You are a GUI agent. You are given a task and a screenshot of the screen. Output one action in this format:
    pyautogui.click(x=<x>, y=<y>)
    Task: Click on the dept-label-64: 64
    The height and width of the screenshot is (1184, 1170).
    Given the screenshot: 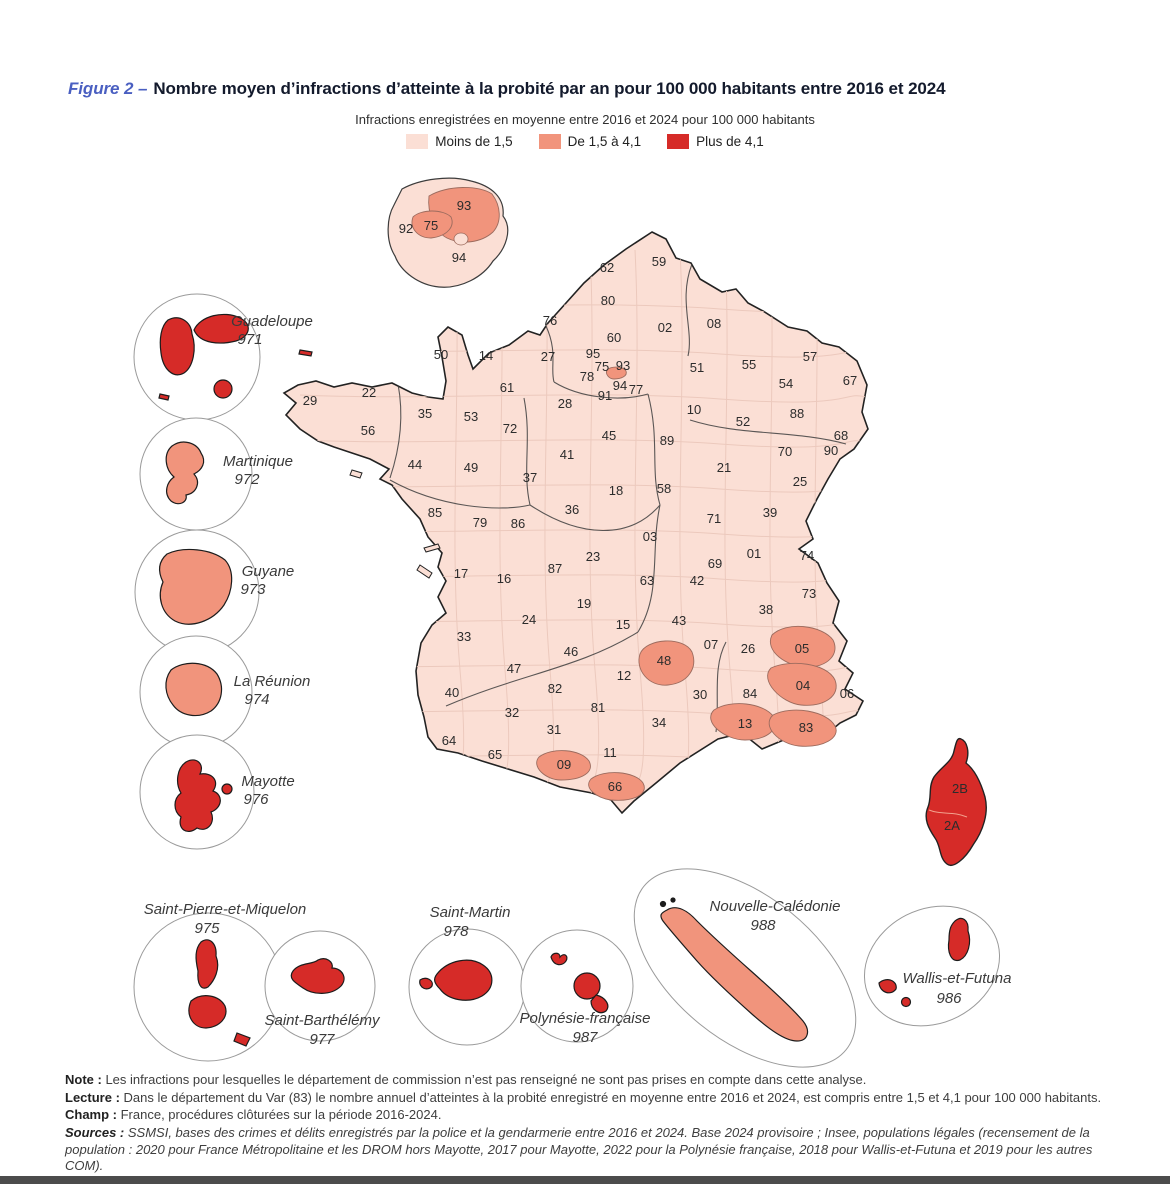 What is the action you would take?
    pyautogui.click(x=449, y=740)
    